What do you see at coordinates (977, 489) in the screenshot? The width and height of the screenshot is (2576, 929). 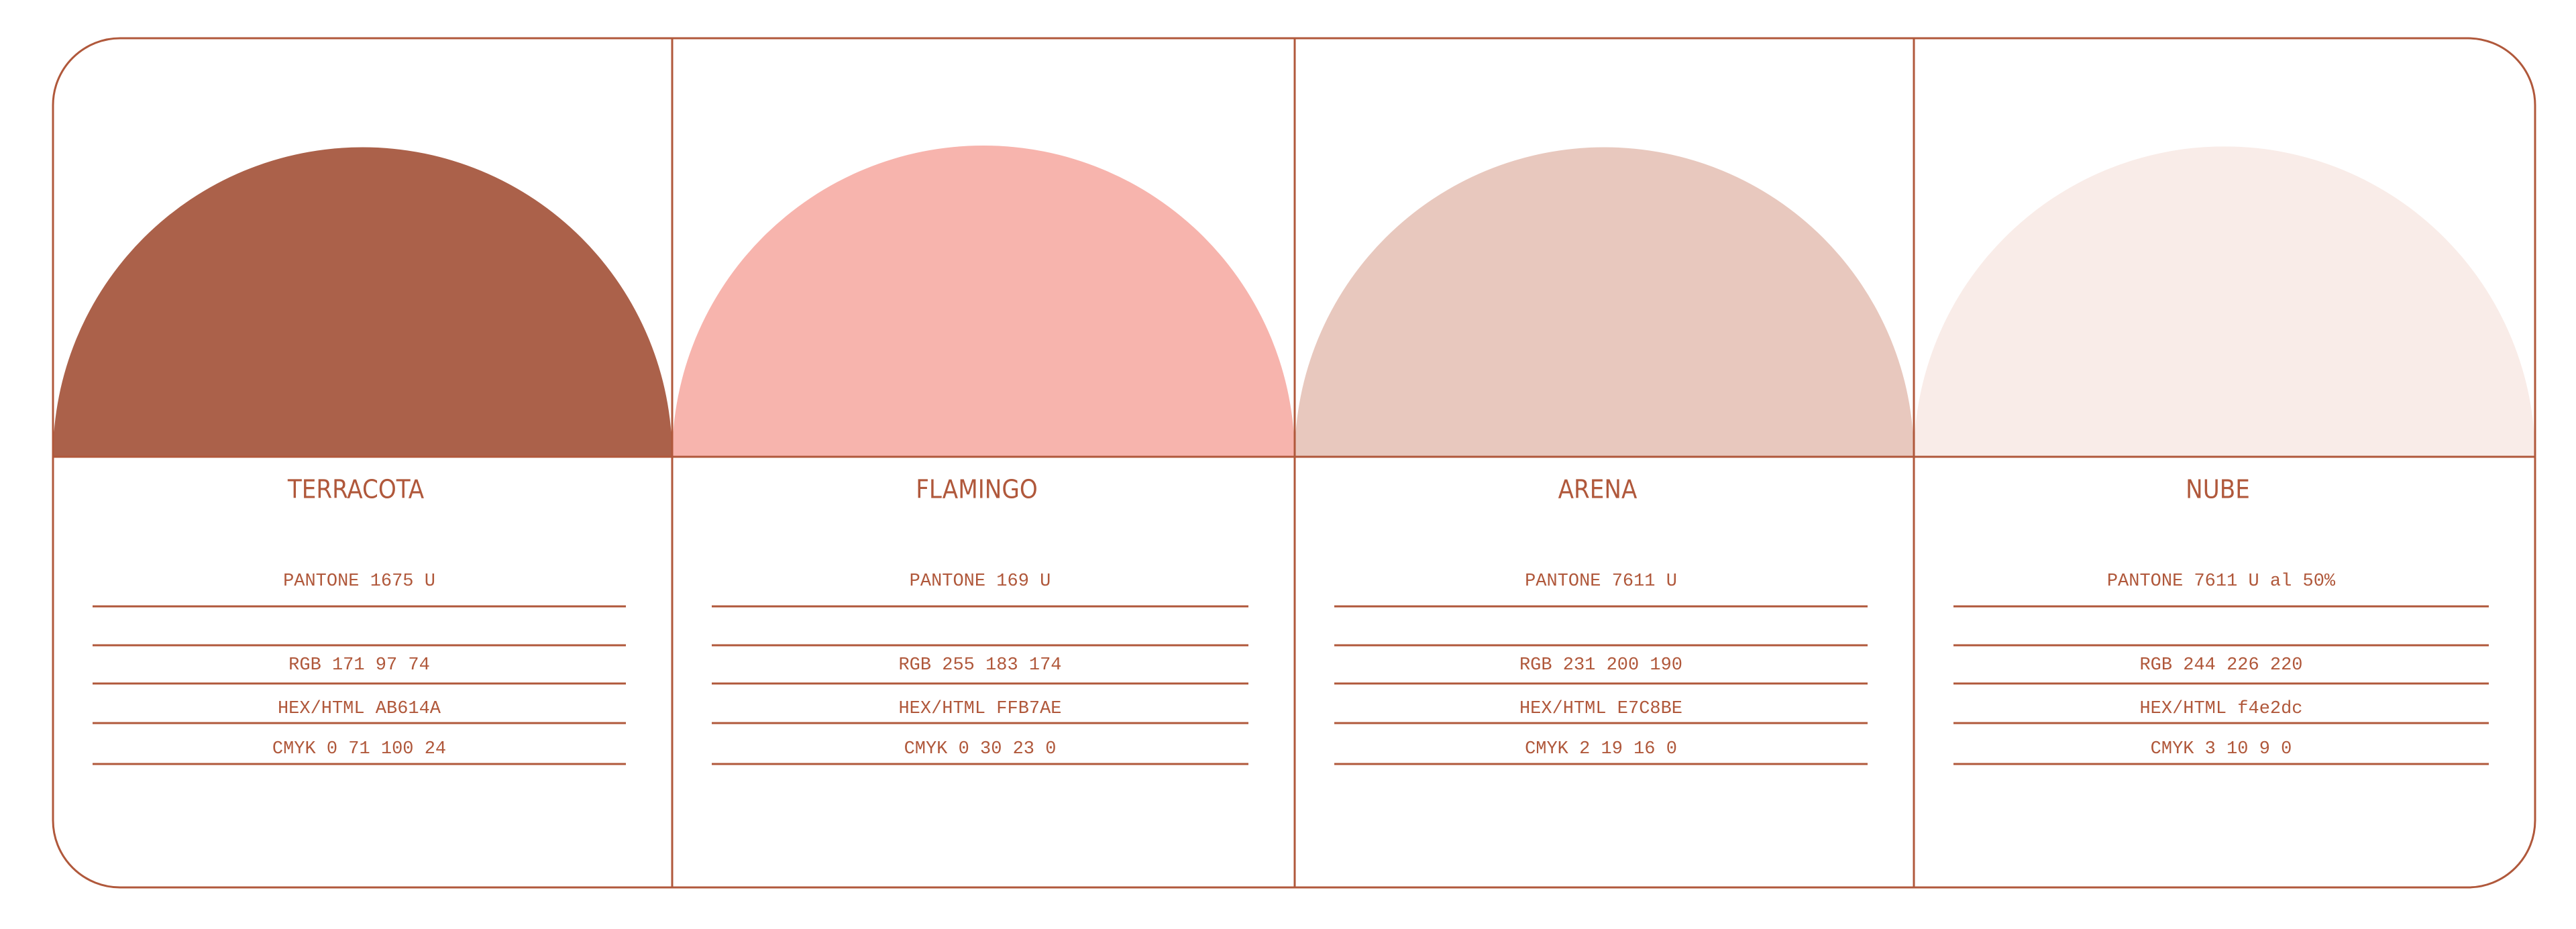 I see `color-name: FLAMINGO` at bounding box center [977, 489].